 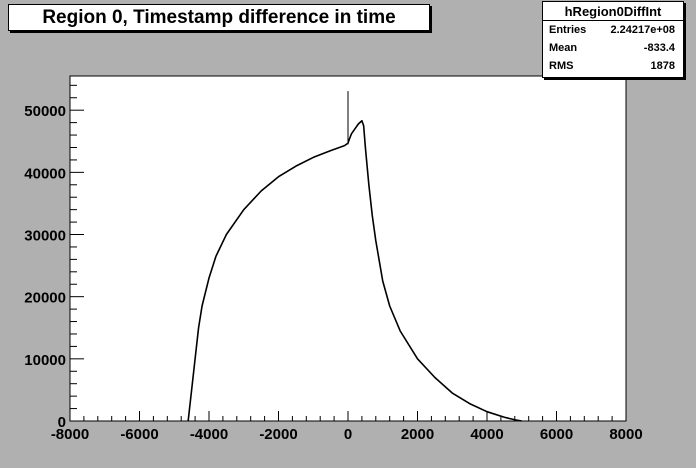 What do you see at coordinates (625, 434) in the screenshot?
I see `x-tick-label: 8000` at bounding box center [625, 434].